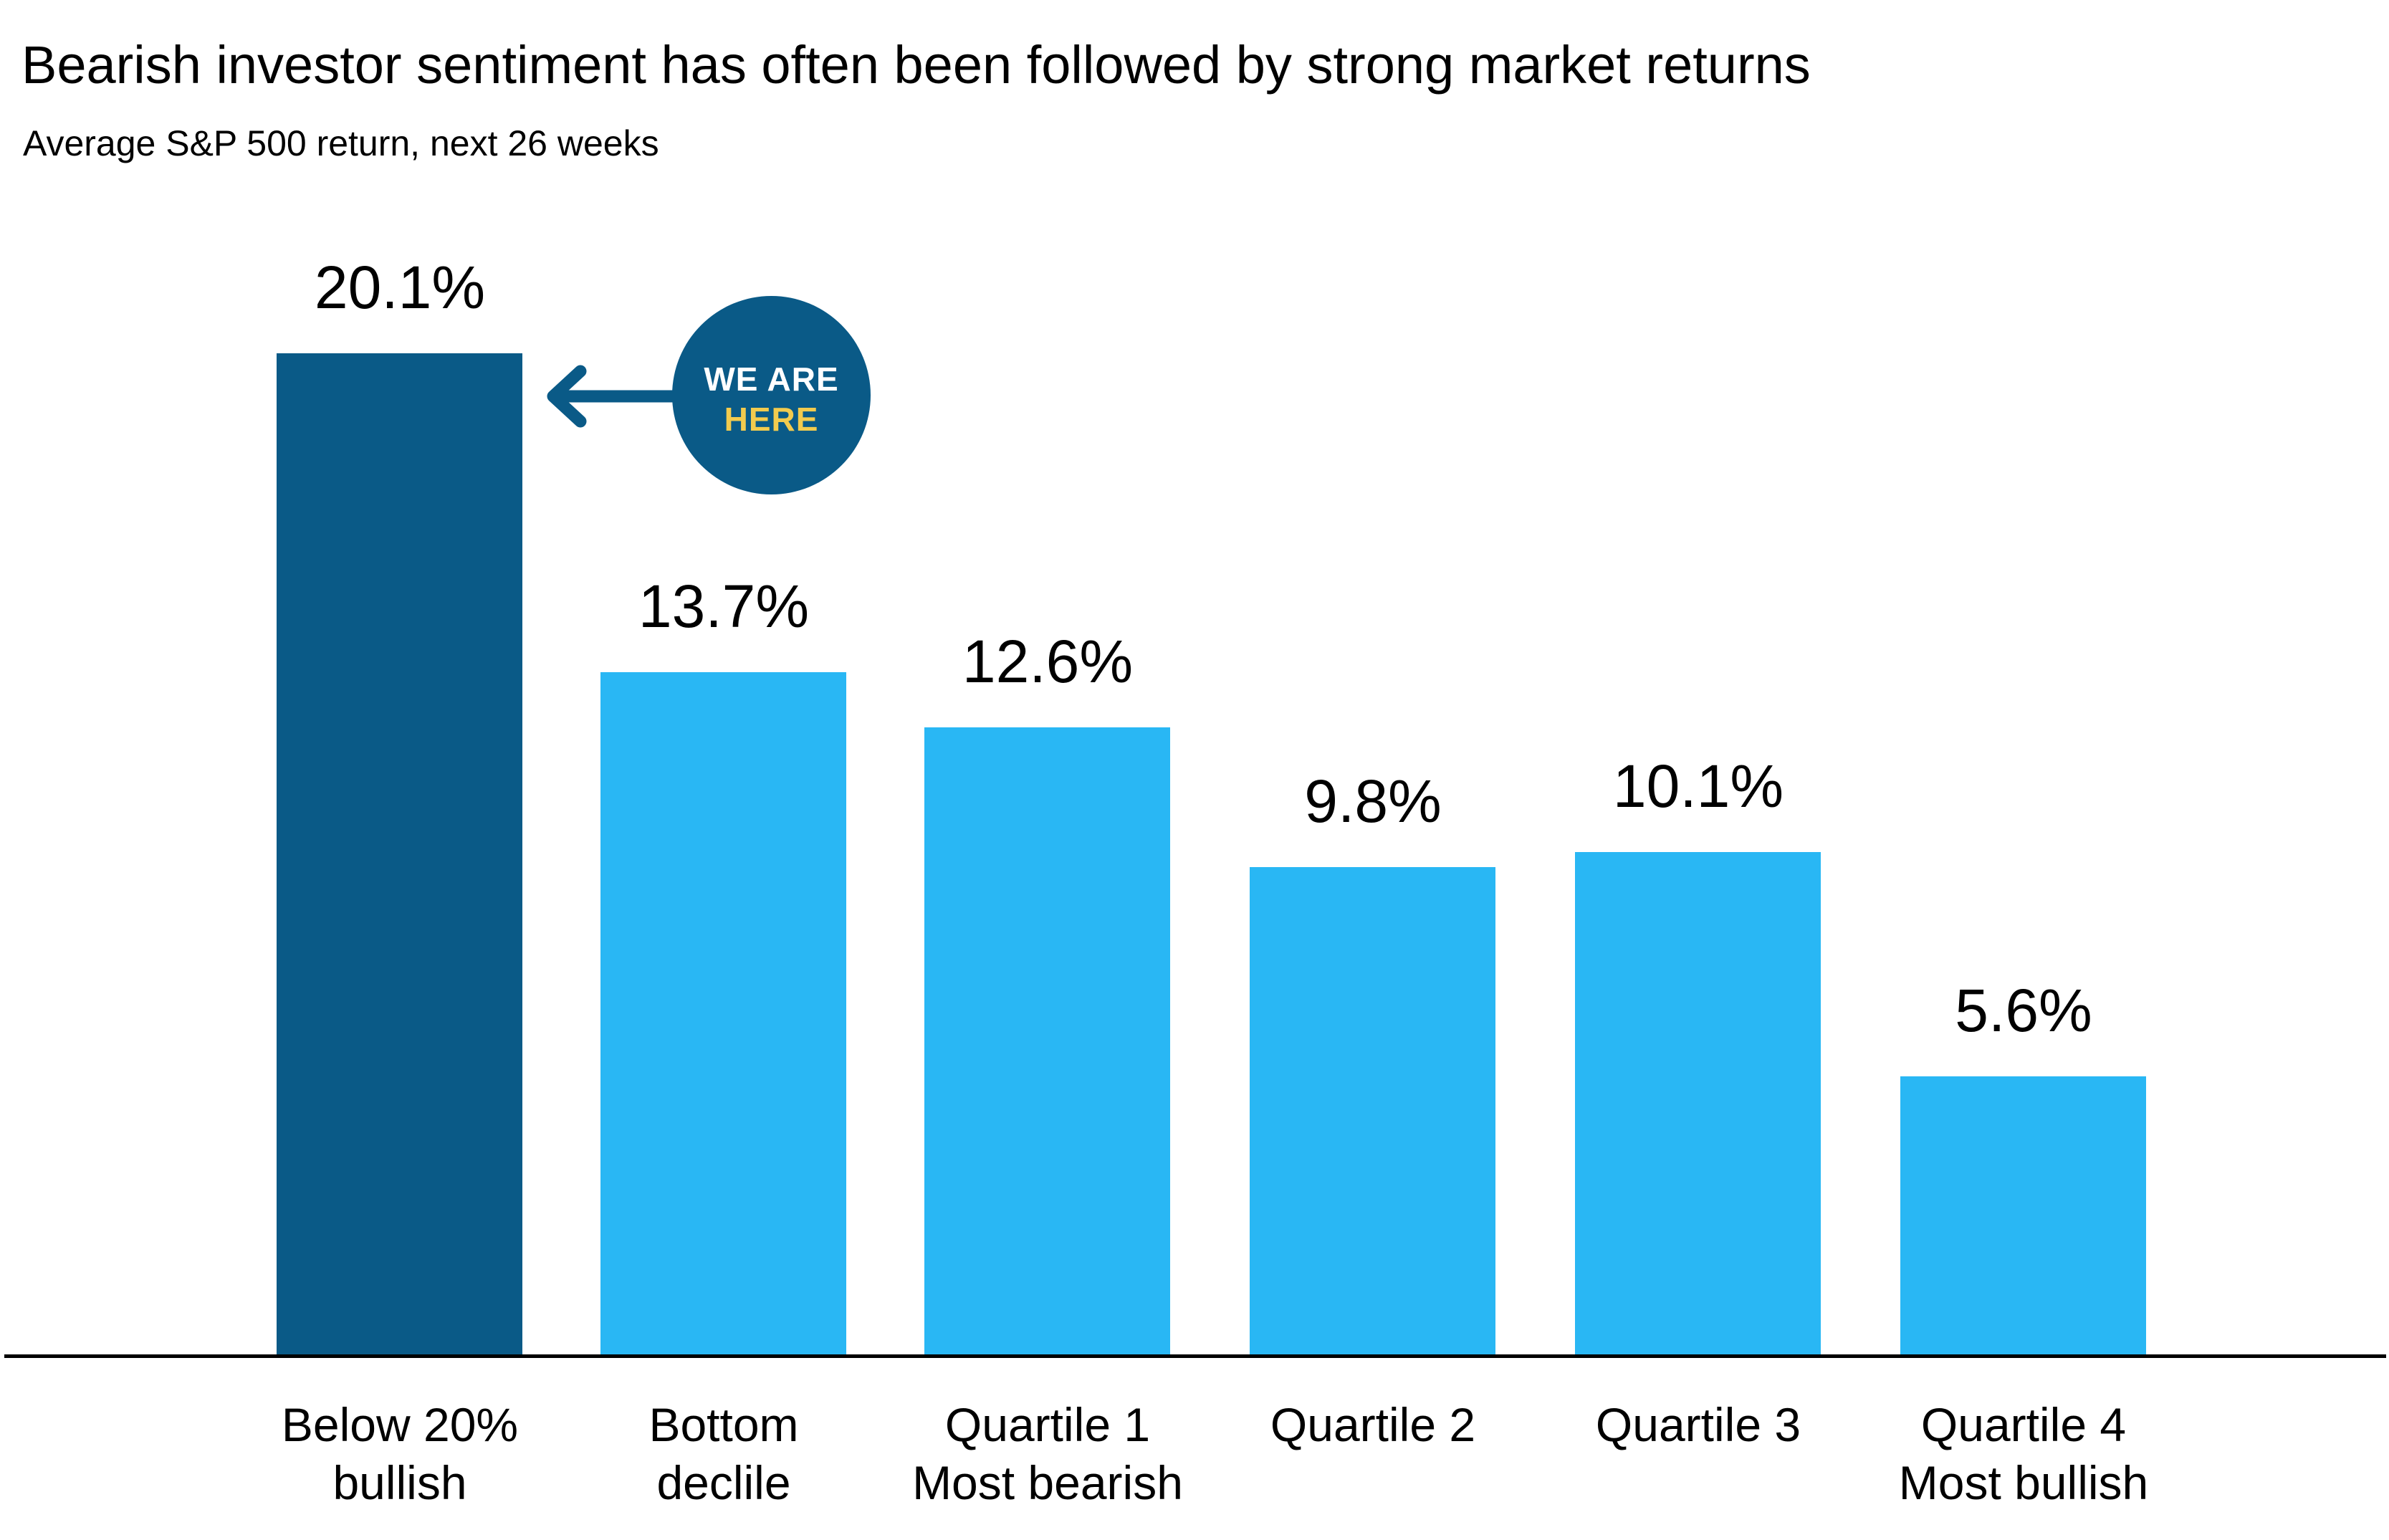 Image resolution: width=2389 pixels, height=1540 pixels. What do you see at coordinates (1698, 786) in the screenshot?
I see `bar-value-label: 10.1%` at bounding box center [1698, 786].